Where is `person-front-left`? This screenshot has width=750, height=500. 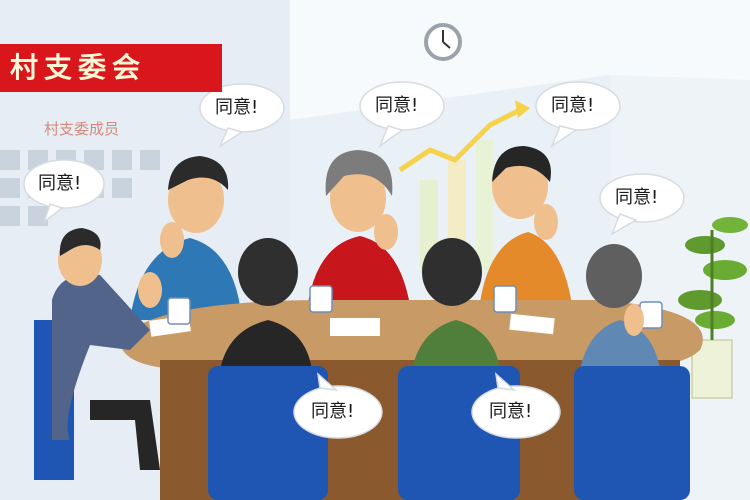 person-front-left is located at coordinates (266, 304).